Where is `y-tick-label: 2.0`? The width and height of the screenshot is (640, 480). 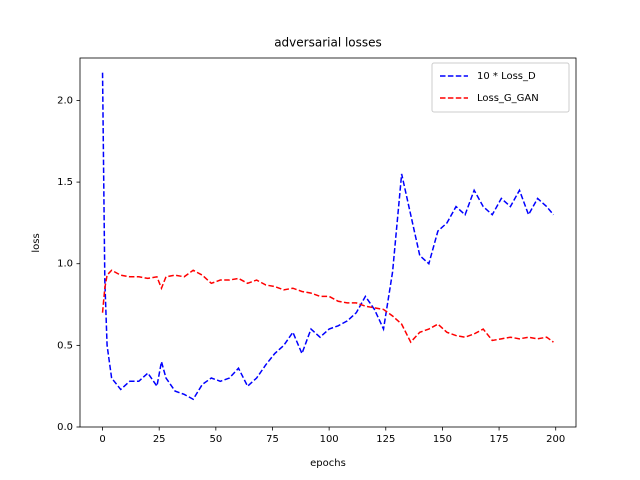 y-tick-label: 2.0 is located at coordinates (65, 100).